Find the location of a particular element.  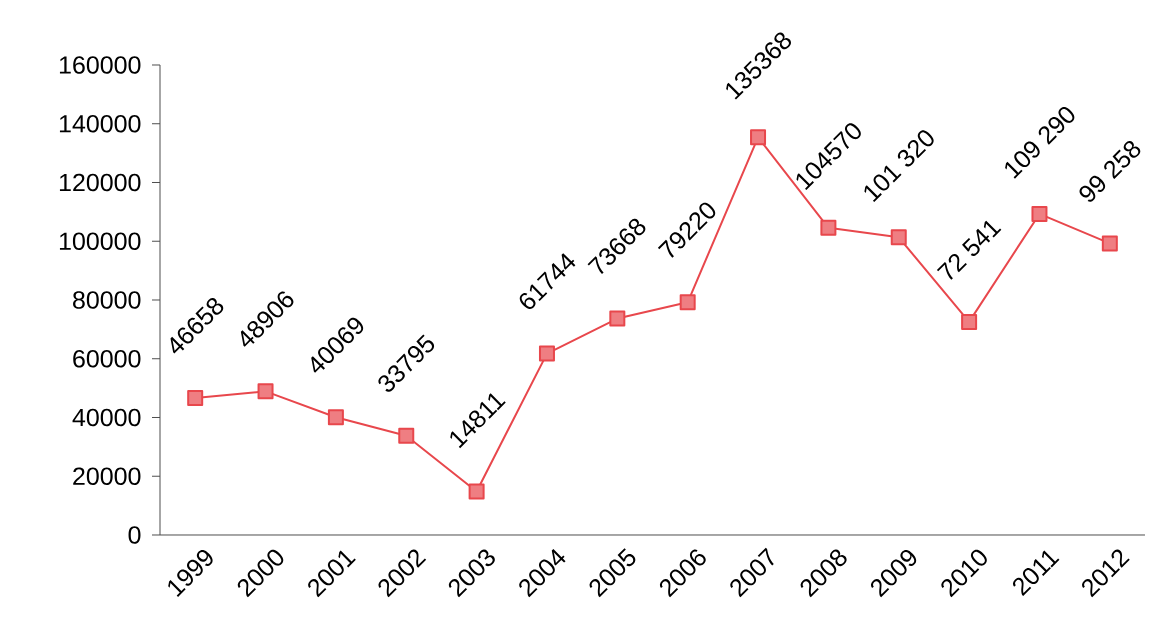

y-tick-label: 60000 is located at coordinates (107, 358).